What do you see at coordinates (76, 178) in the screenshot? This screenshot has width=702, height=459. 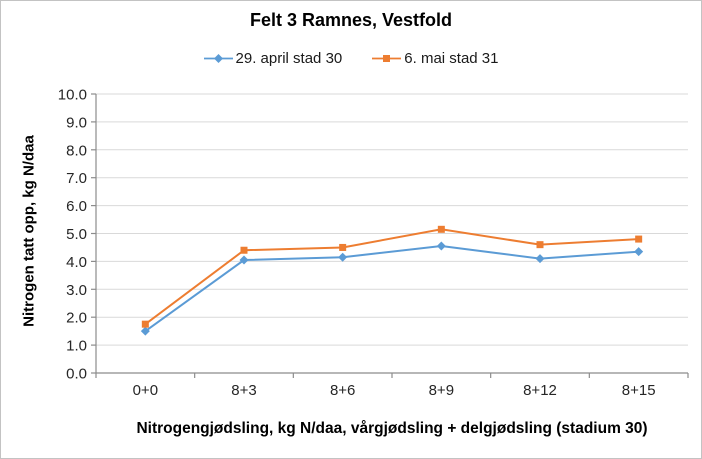 I see `y-tick-label: 7.0` at bounding box center [76, 178].